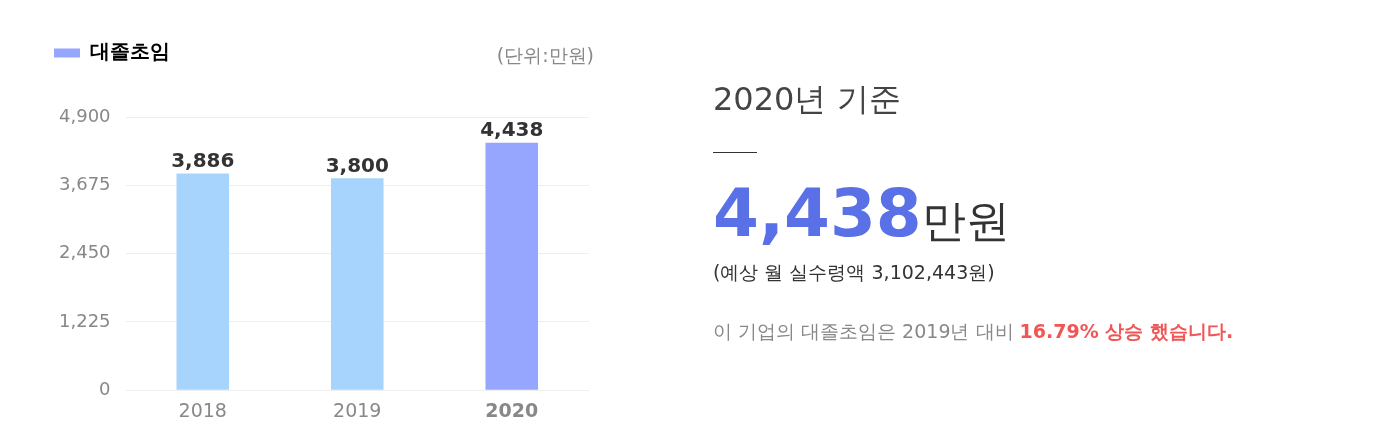 This screenshot has width=1386, height=440. What do you see at coordinates (85, 183) in the screenshot?
I see `y-tick-label: 3,675` at bounding box center [85, 183].